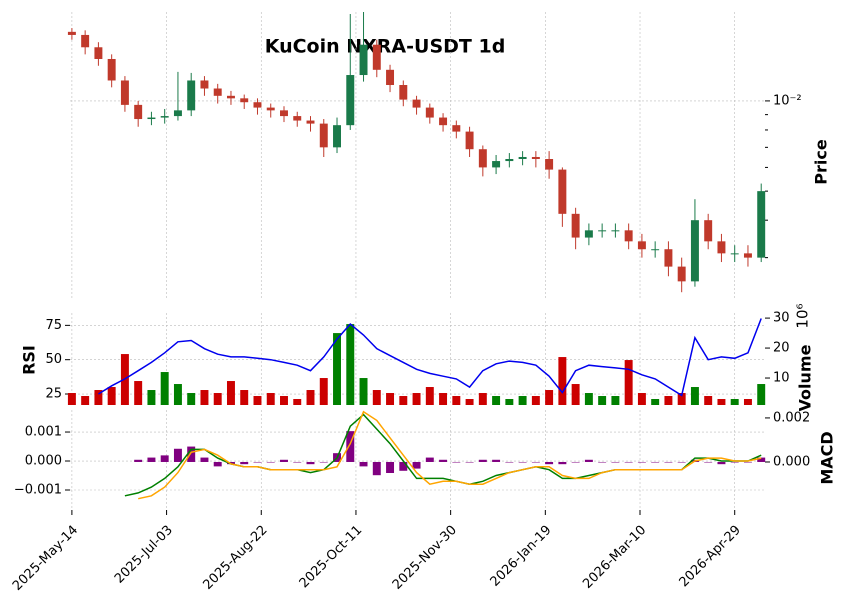  What do you see at coordinates (53, 325) in the screenshot?
I see `y-tick-label: 75` at bounding box center [53, 325].